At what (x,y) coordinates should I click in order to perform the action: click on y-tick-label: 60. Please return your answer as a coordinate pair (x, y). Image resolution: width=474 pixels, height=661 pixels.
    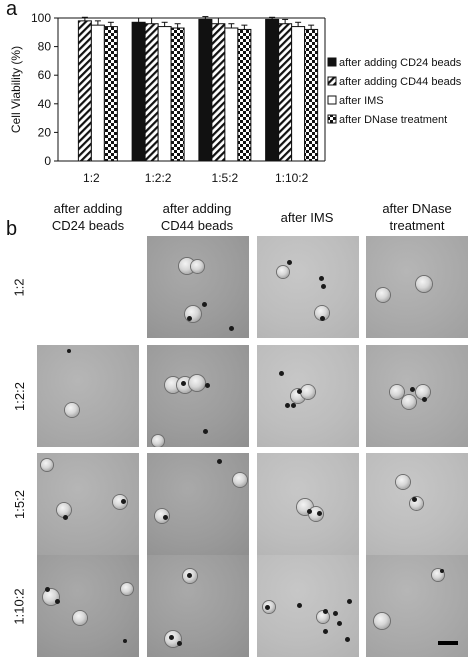
    Looking at the image, I should click on (45, 75).